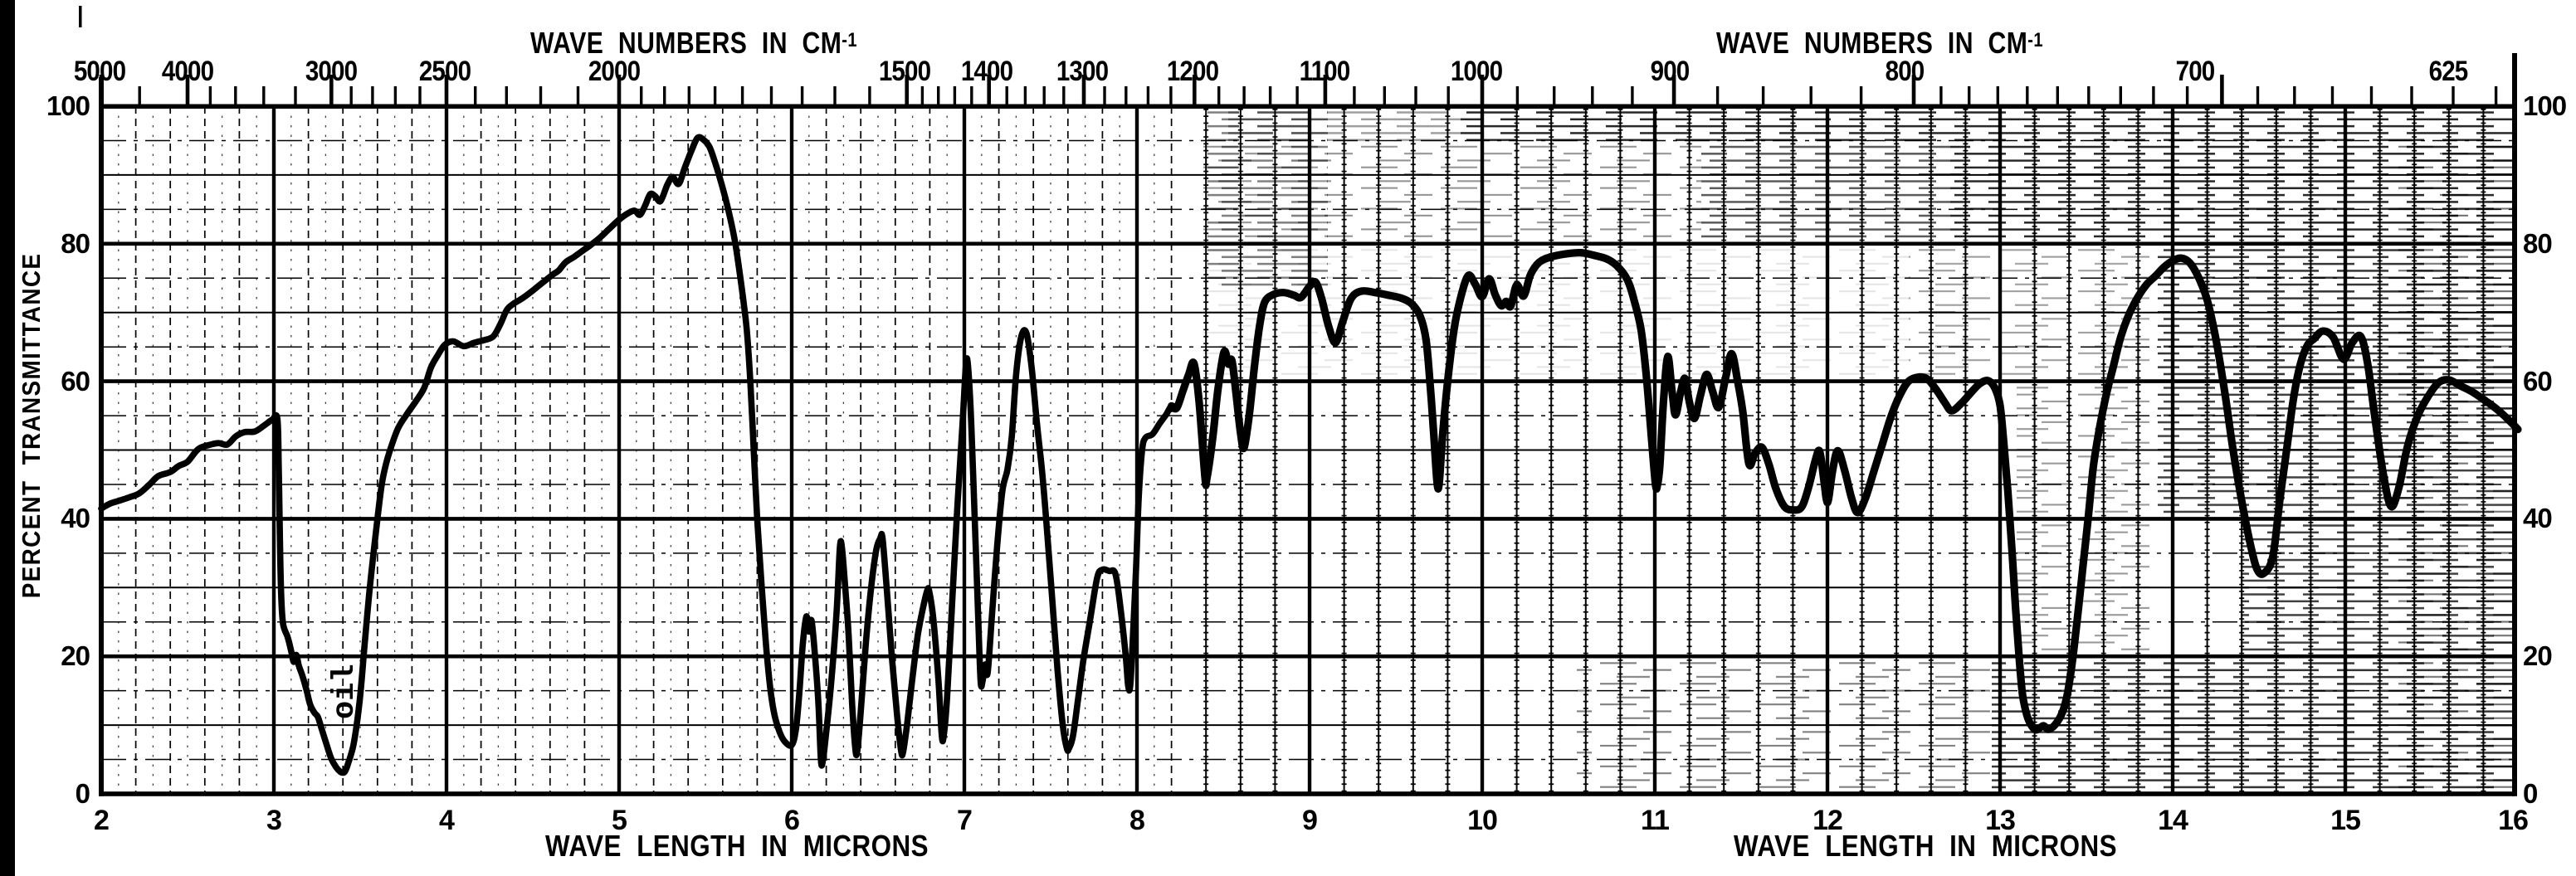 The height and width of the screenshot is (876, 2576). Describe the element at coordinates (2345, 820) in the screenshot. I see `svg-text: 15` at that location.